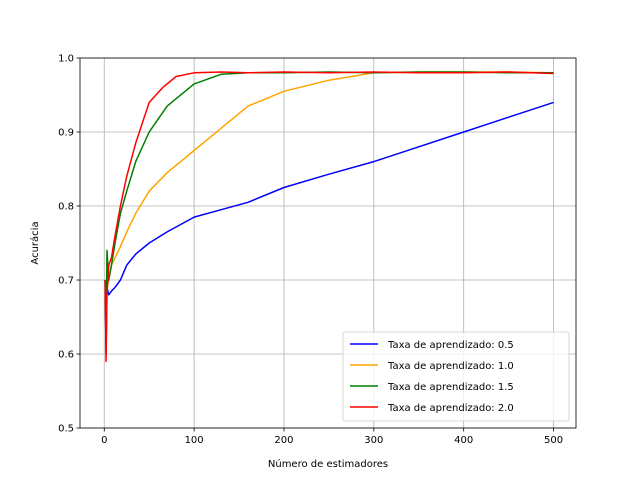  What do you see at coordinates (104, 440) in the screenshot?
I see `x-tick-label: 0` at bounding box center [104, 440].